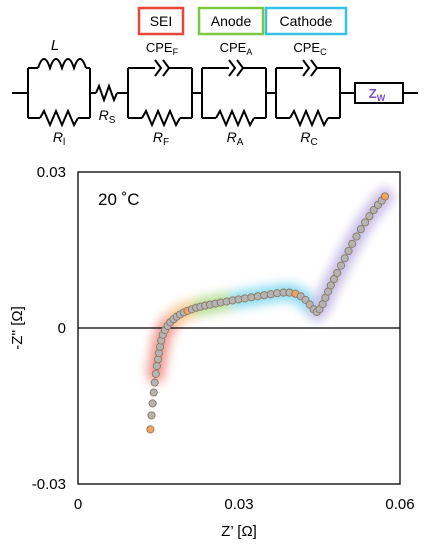  What do you see at coordinates (399, 504) in the screenshot?
I see `x-tick-label: 0.06` at bounding box center [399, 504].